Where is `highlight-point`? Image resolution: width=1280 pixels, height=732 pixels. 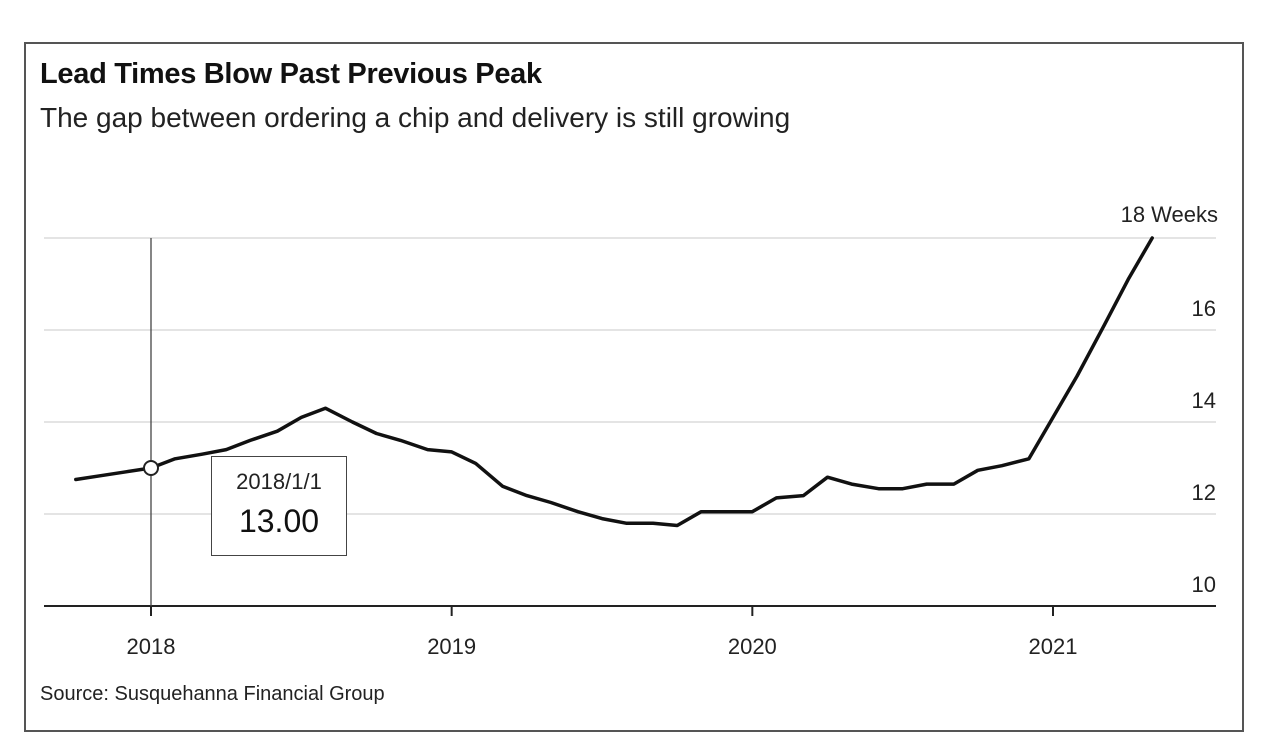 highlight-point is located at coordinates (151, 468).